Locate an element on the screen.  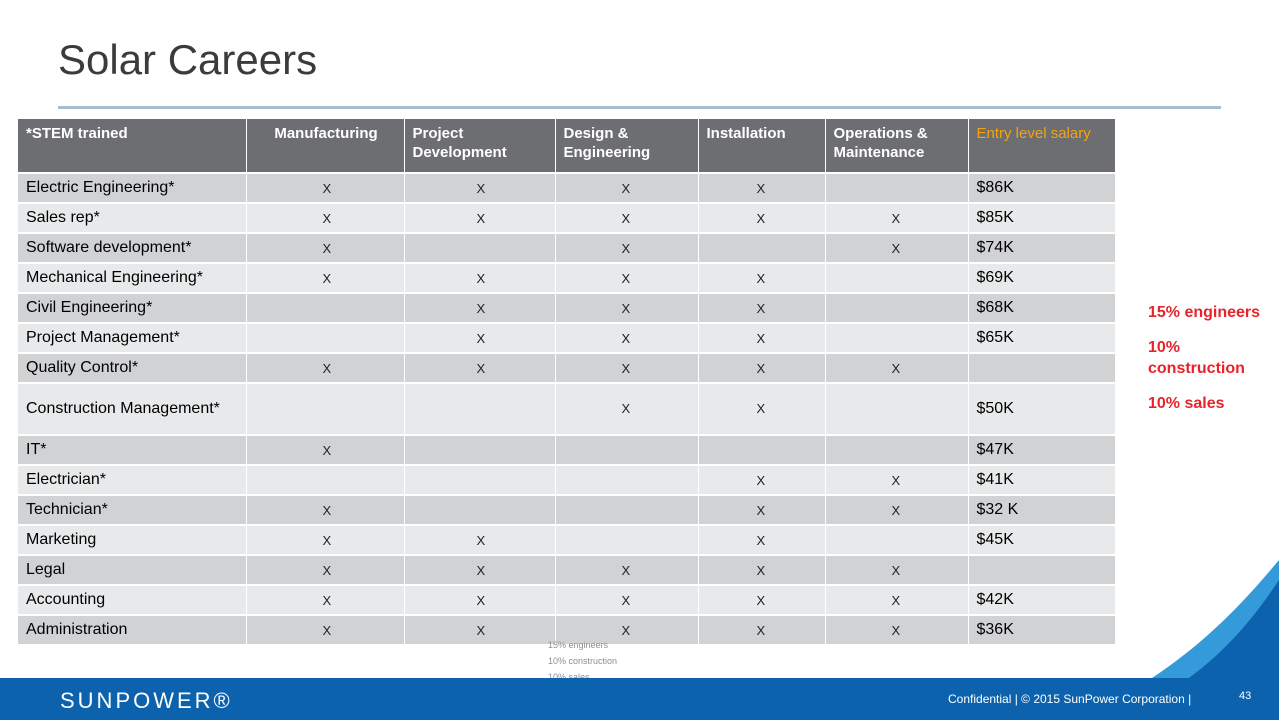
salary-cell: $42K is located at coordinates (1042, 599).